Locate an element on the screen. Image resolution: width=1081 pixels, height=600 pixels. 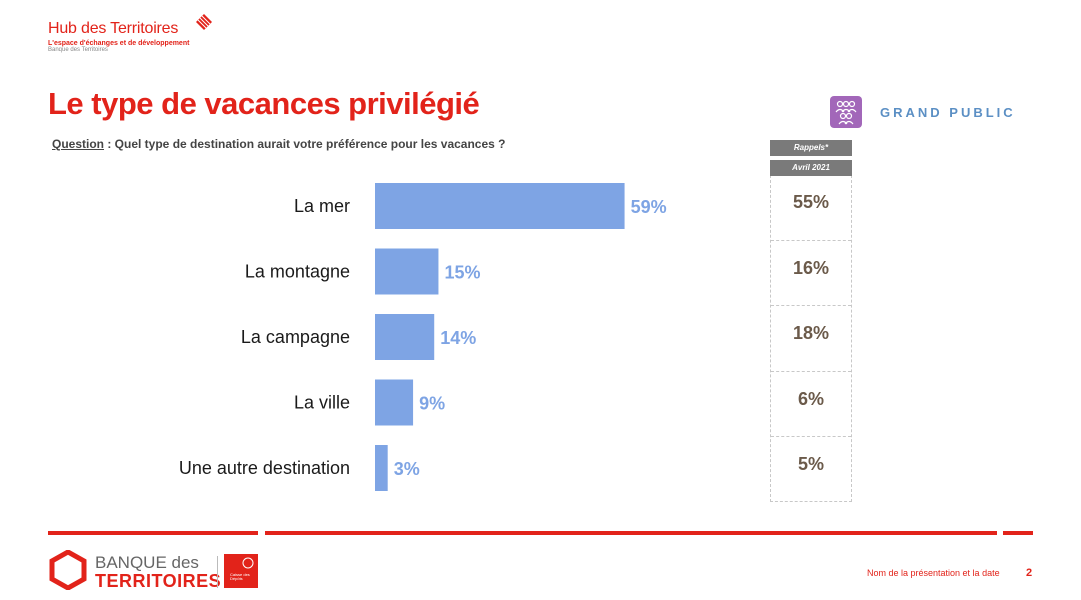
hub-logo-icon is located at coordinates (204, 22).